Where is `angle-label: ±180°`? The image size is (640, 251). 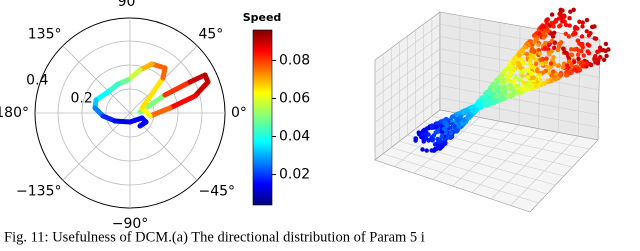
angle-label: ±180° is located at coordinates (14, 113).